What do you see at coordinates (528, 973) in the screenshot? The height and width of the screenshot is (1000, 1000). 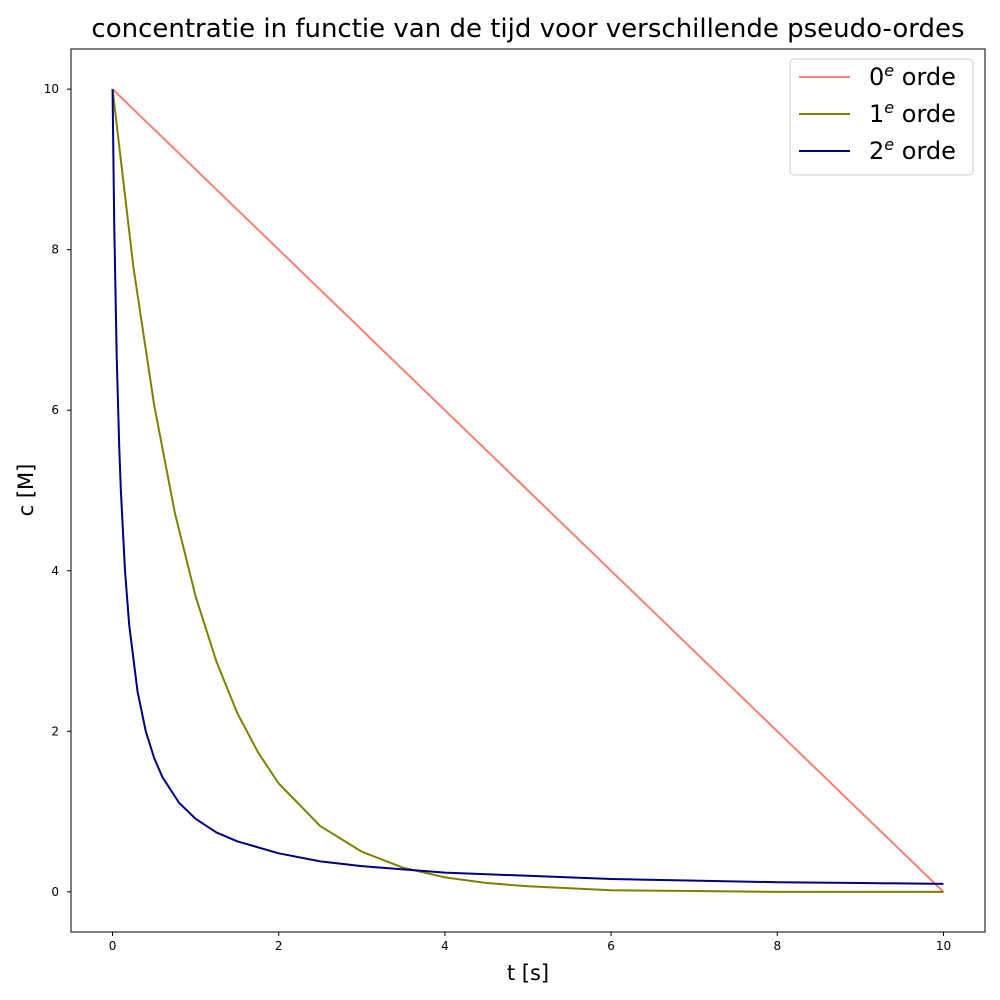 I see `x-axis-label: t [s]` at bounding box center [528, 973].